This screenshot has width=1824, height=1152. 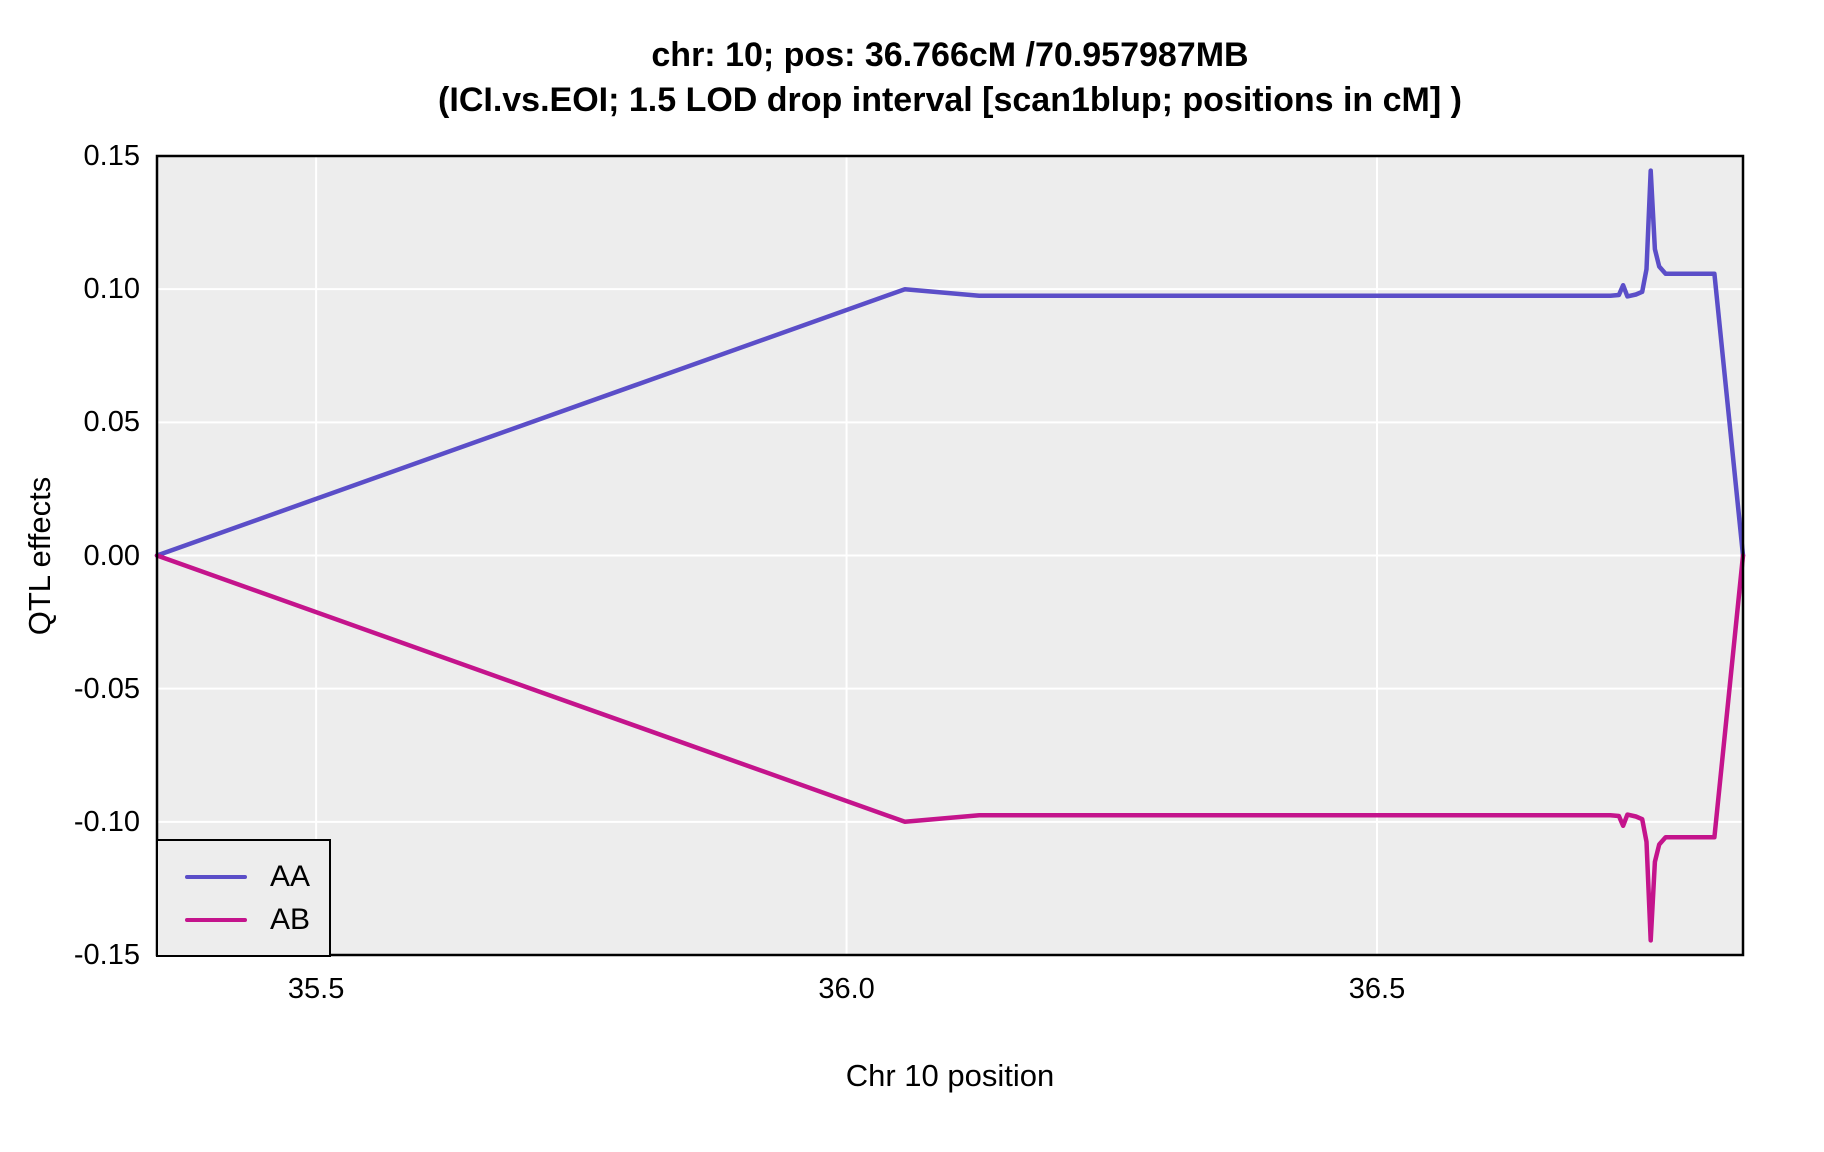 What do you see at coordinates (257, 876) in the screenshot?
I see `legend-entry-aa: AA` at bounding box center [257, 876].